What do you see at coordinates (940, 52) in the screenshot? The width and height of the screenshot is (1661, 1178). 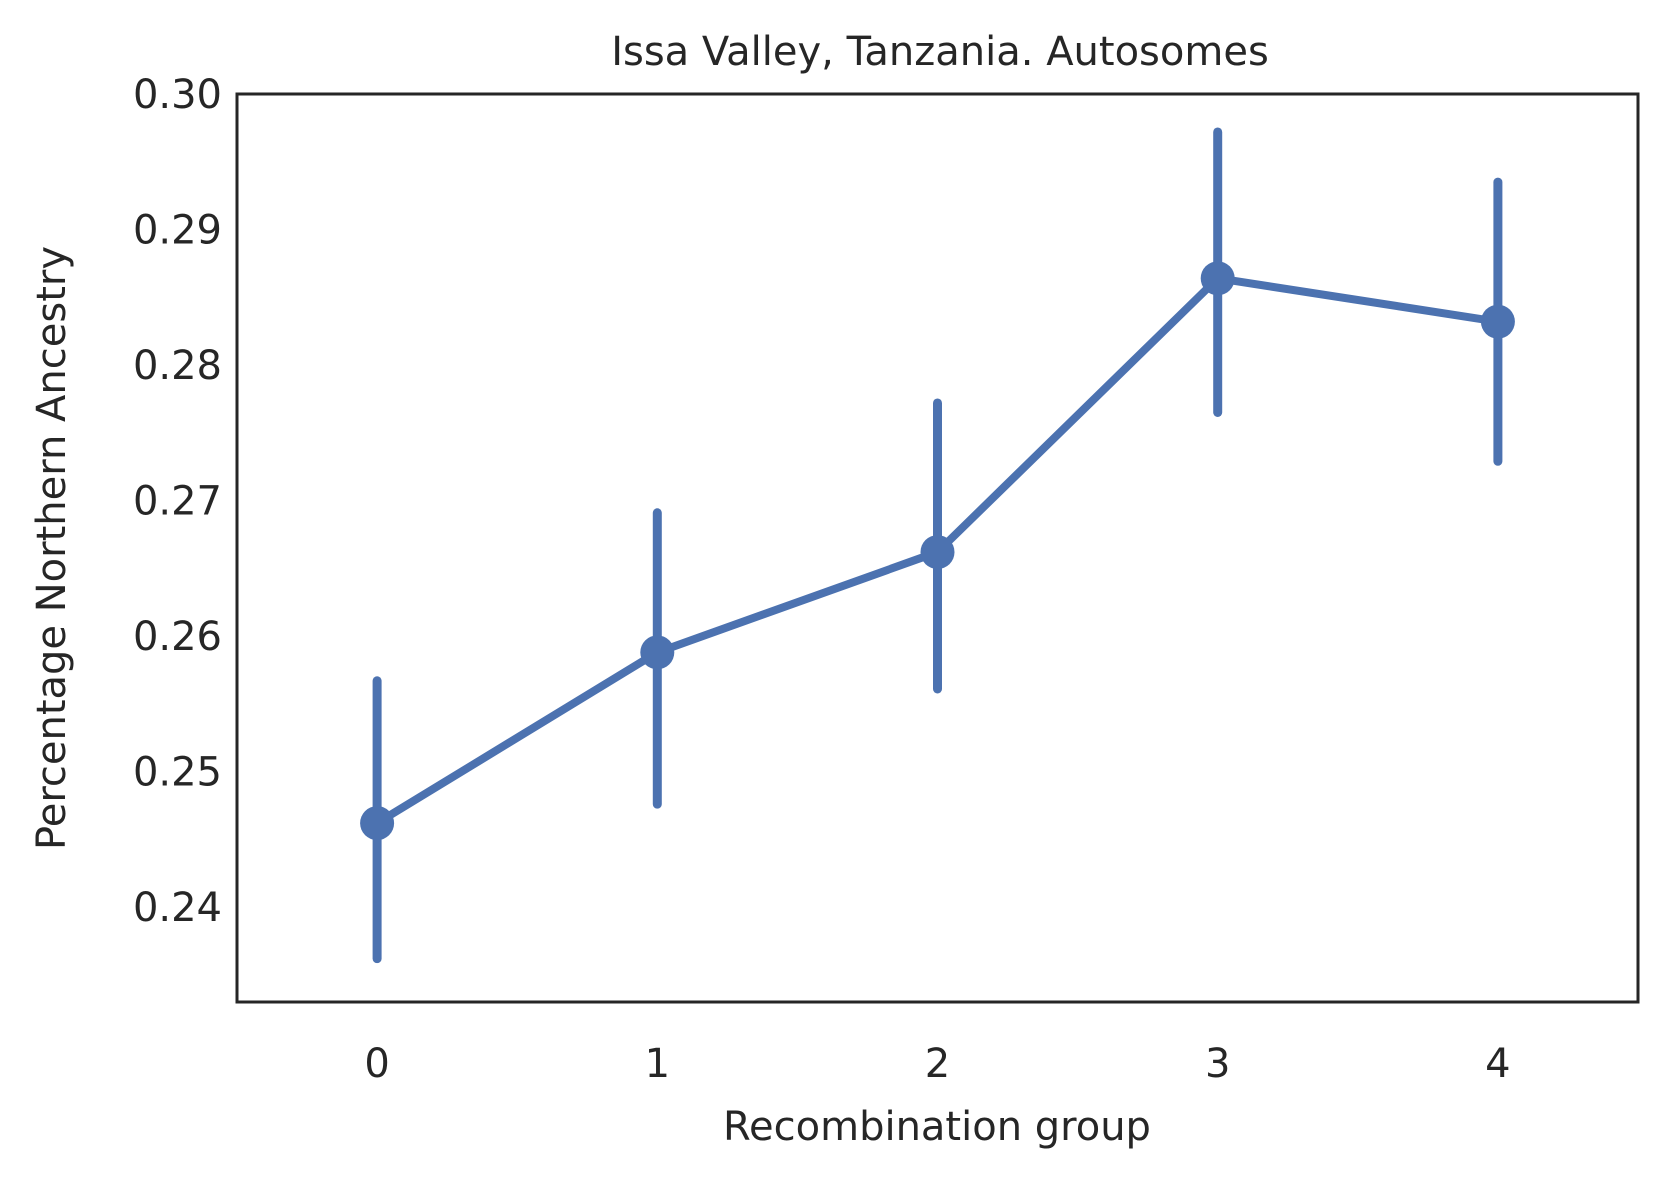 I see `chart-title: Issa Valley, Tanzania. Autosomes` at bounding box center [940, 52].